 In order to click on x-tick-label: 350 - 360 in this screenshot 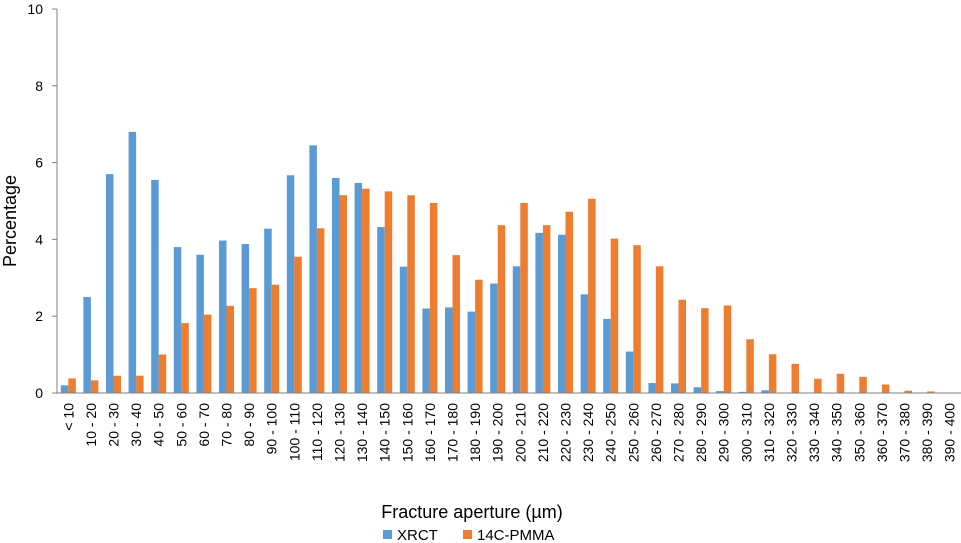, I will do `click(859, 432)`.